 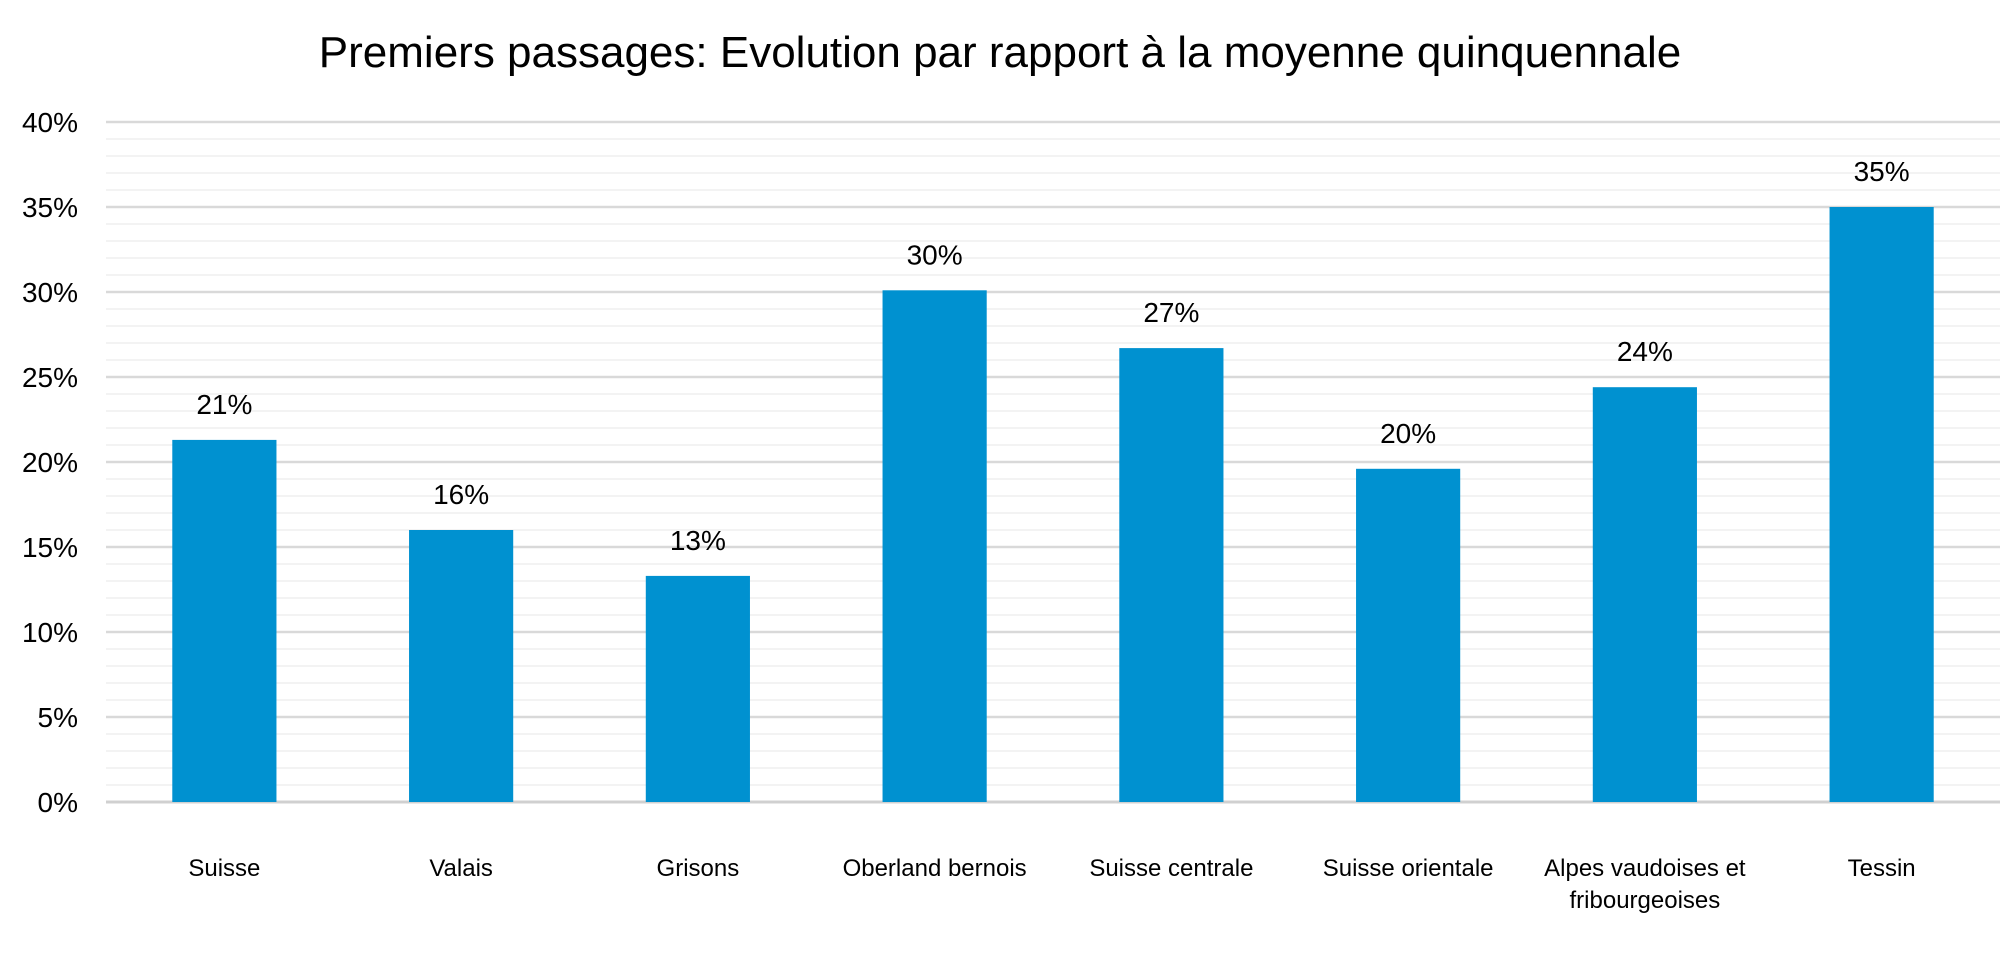 What do you see at coordinates (1882, 868) in the screenshot?
I see `x-tick-label: Tessin` at bounding box center [1882, 868].